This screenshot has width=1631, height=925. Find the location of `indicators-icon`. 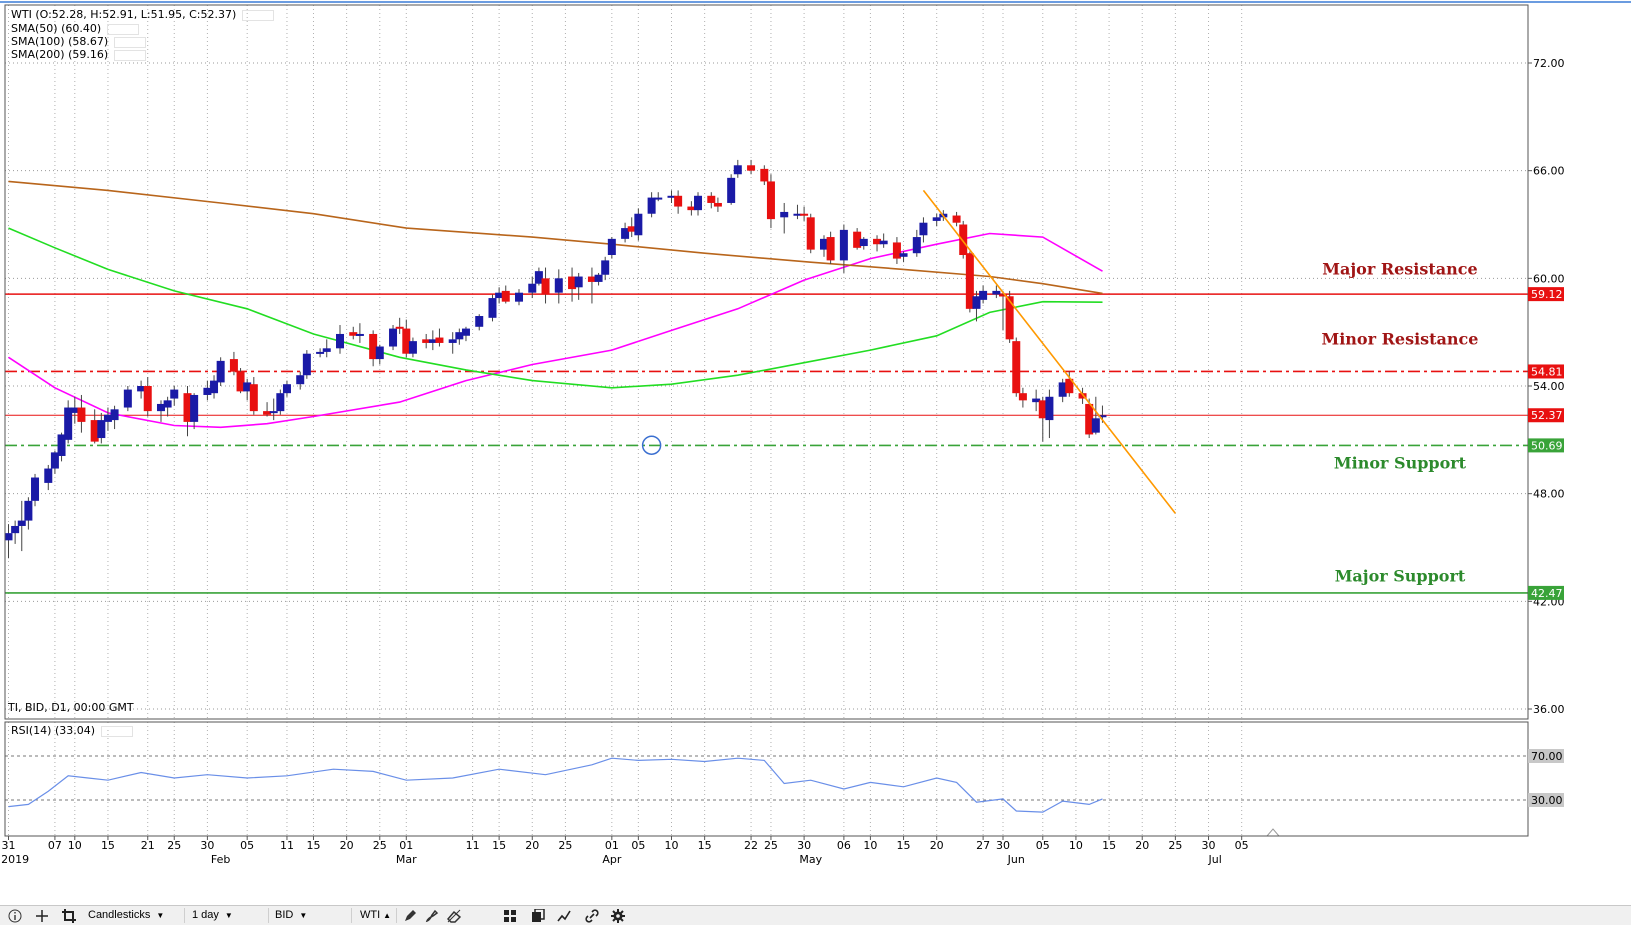

indicators-icon is located at coordinates (564, 916).